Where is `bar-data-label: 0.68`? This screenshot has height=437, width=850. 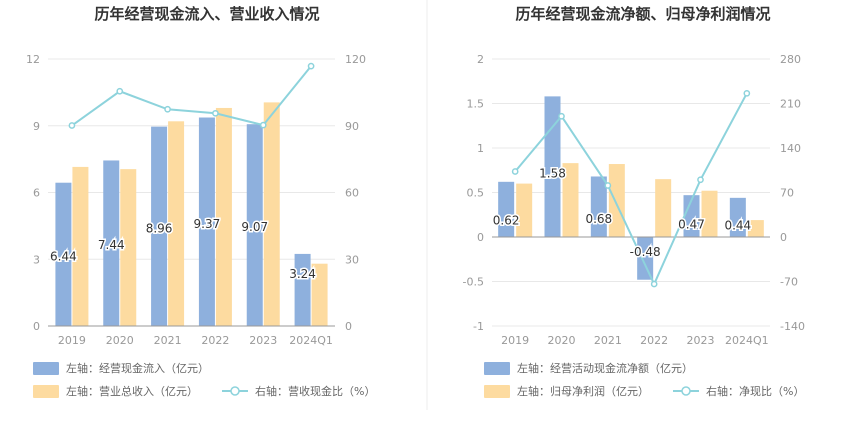 bar-data-label: 0.68 is located at coordinates (598, 219).